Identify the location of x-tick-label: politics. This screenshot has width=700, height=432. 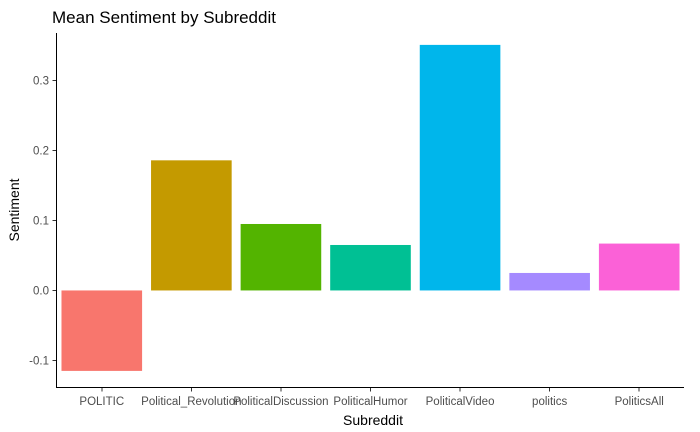
(549, 402).